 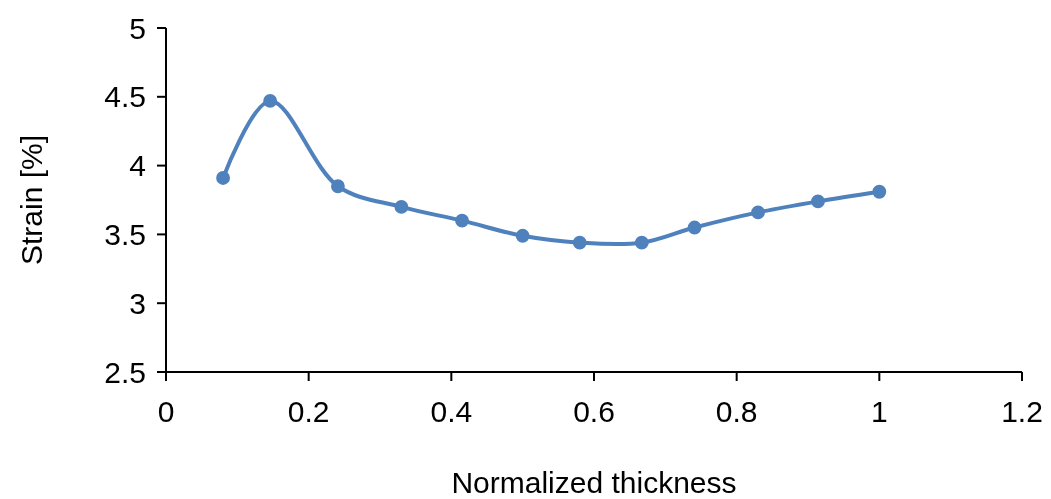 I want to click on y-tick-label: 3, so click(x=137, y=303).